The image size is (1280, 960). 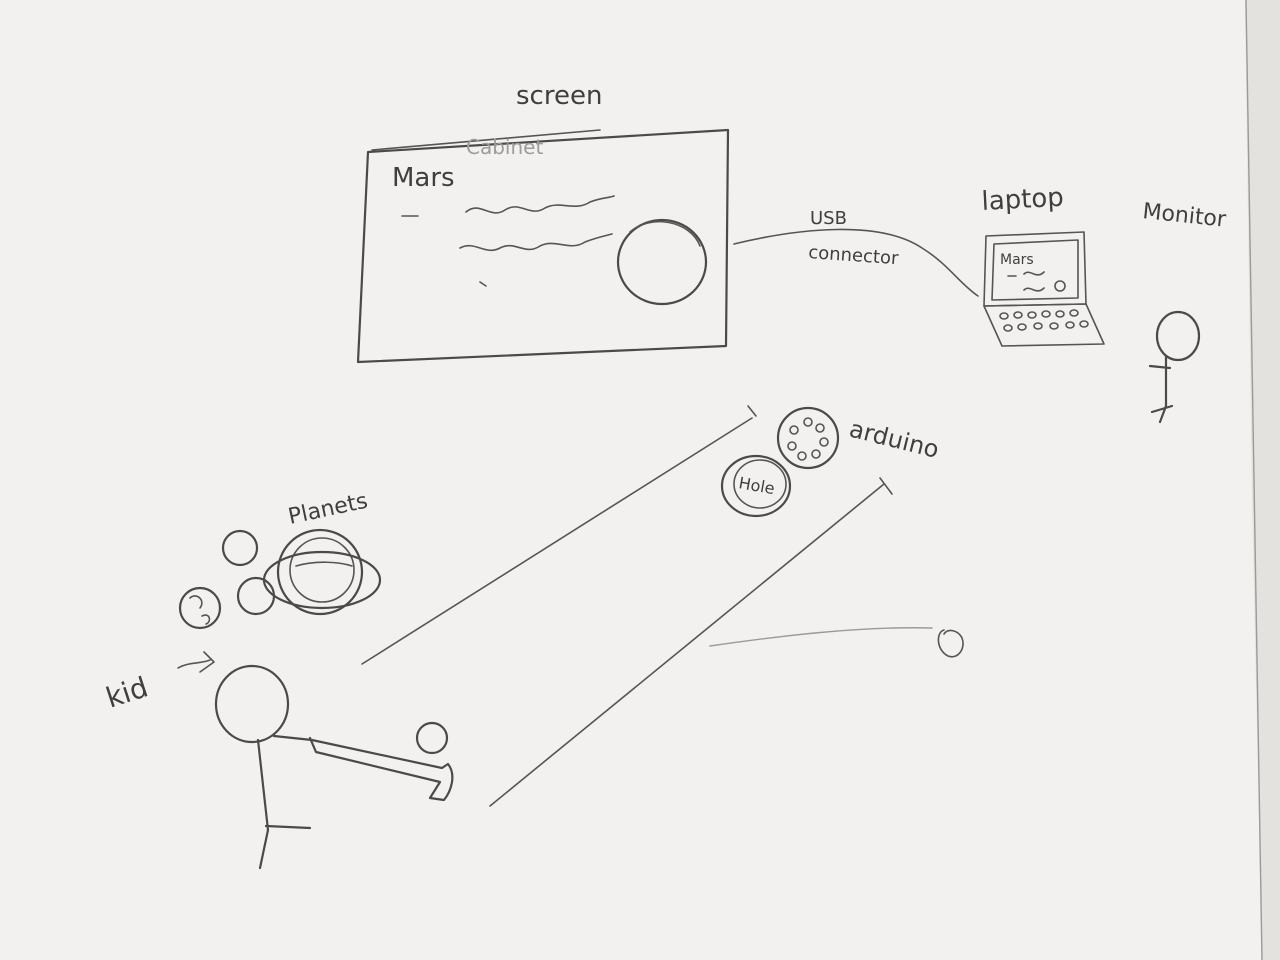 I want to click on kid-legs, so click(x=285, y=847).